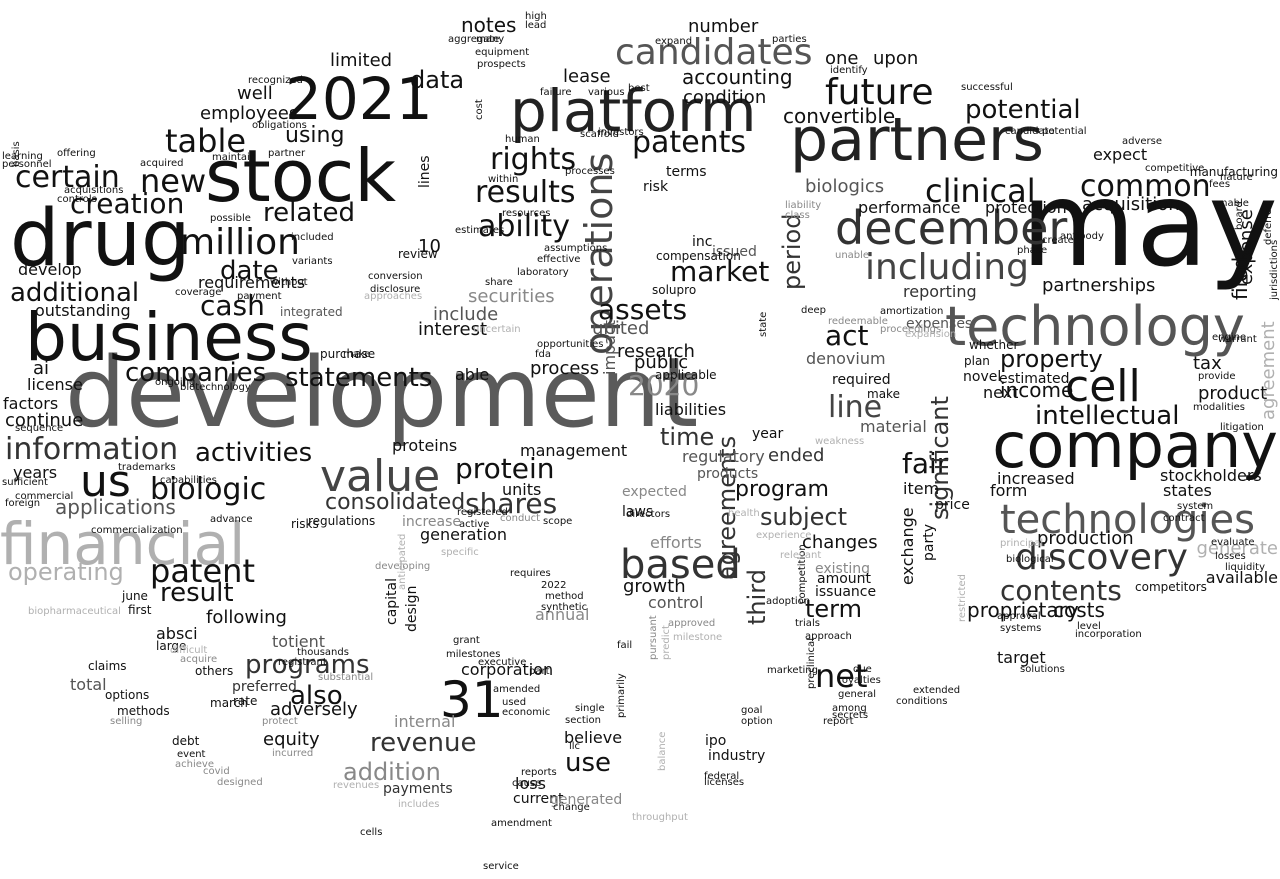 This screenshot has width=1280, height=879. I want to click on word-requirements: requirements, so click(252, 282).